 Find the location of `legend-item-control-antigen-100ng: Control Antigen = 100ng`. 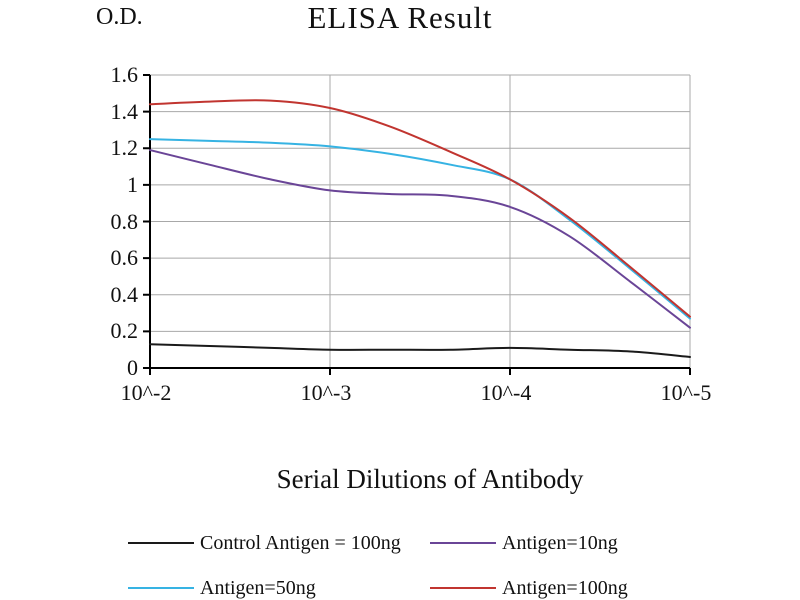

legend-item-control-antigen-100ng: Control Antigen = 100ng is located at coordinates (264, 543).